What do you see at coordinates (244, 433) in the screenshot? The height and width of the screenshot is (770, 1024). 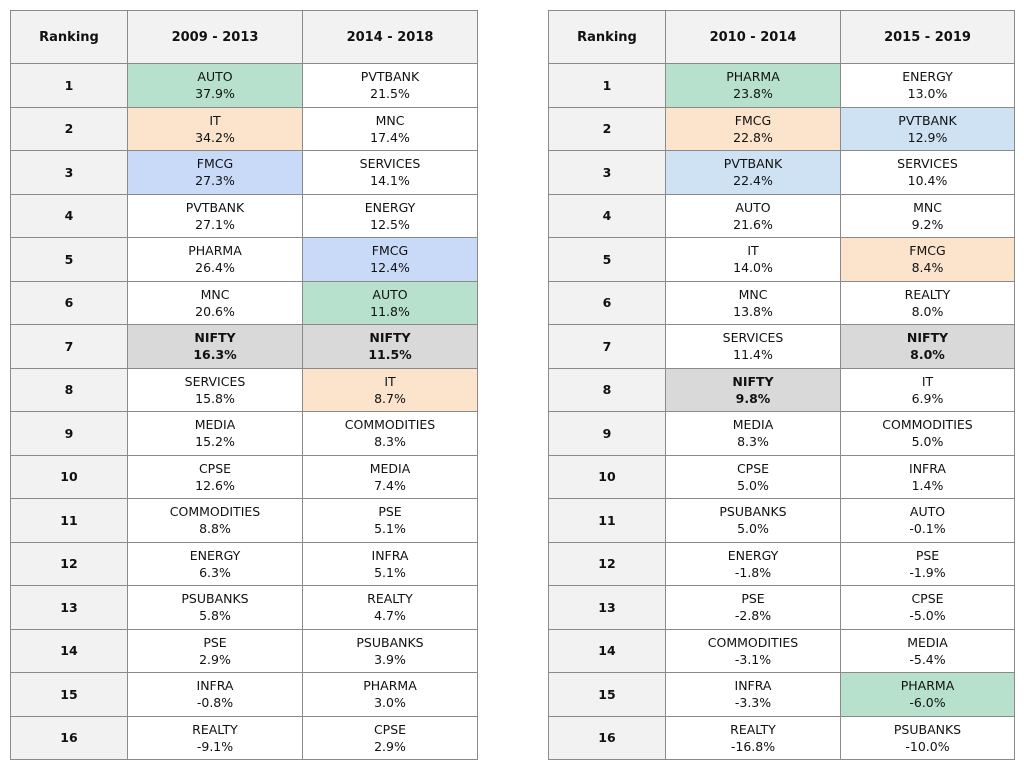 I see `table-row: 9 MEDIA 15.2% COMMODITIES 8.3%` at bounding box center [244, 433].